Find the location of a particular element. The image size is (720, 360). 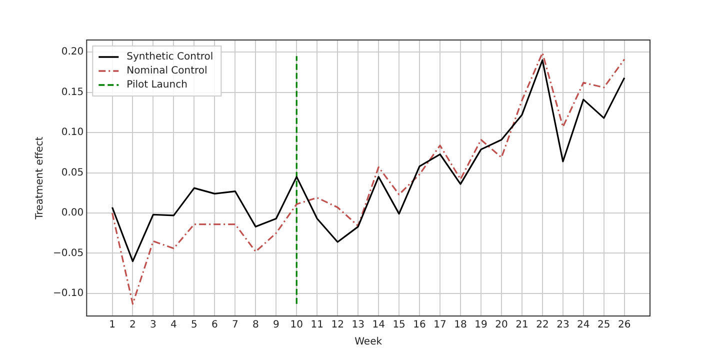

x-tick-label: 8 is located at coordinates (255, 325).